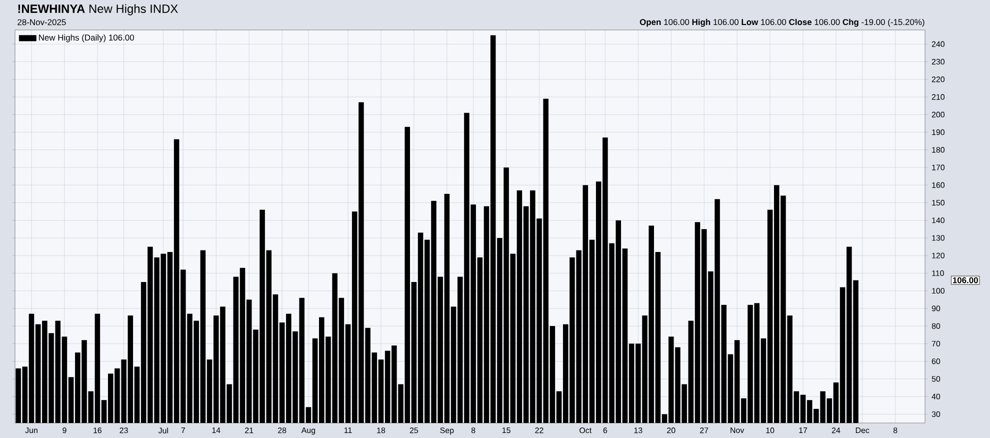 The width and height of the screenshot is (990, 438). What do you see at coordinates (965, 280) in the screenshot?
I see `text: 106.00` at bounding box center [965, 280].